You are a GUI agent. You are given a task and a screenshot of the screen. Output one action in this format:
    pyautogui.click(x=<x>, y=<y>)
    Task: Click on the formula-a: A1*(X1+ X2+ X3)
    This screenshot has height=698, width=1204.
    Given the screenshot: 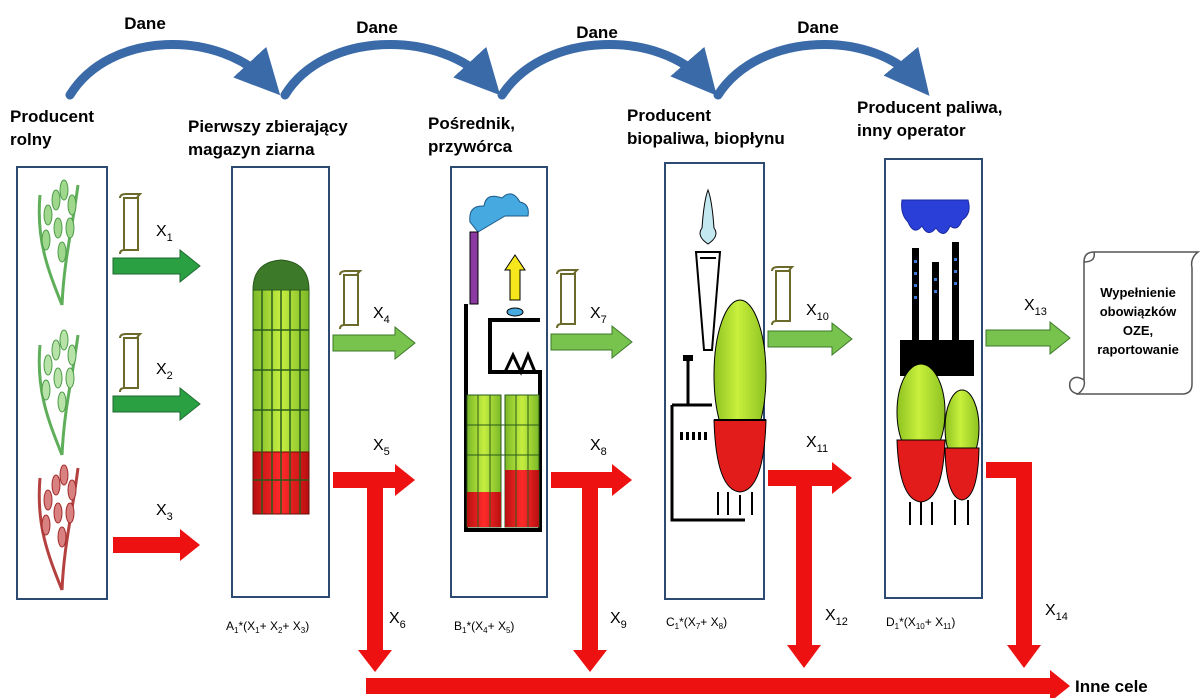 What is the action you would take?
    pyautogui.click(x=267, y=627)
    